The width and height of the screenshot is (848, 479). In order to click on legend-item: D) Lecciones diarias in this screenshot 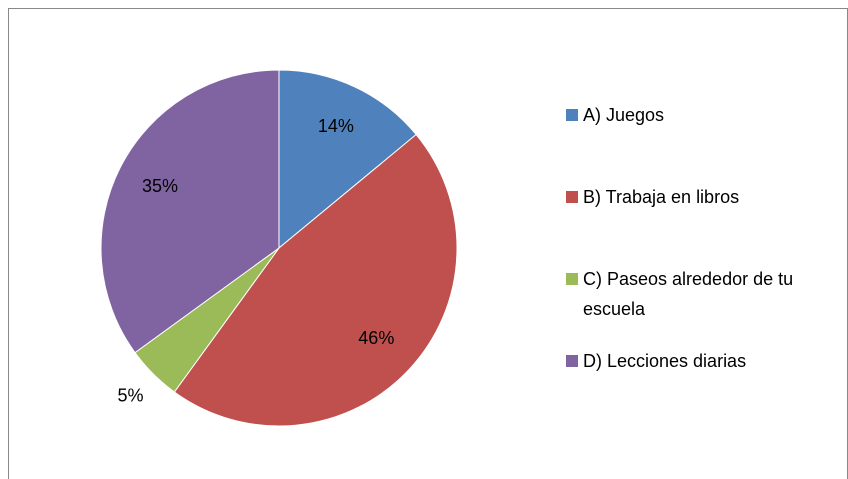, I will do `click(697, 361)`.